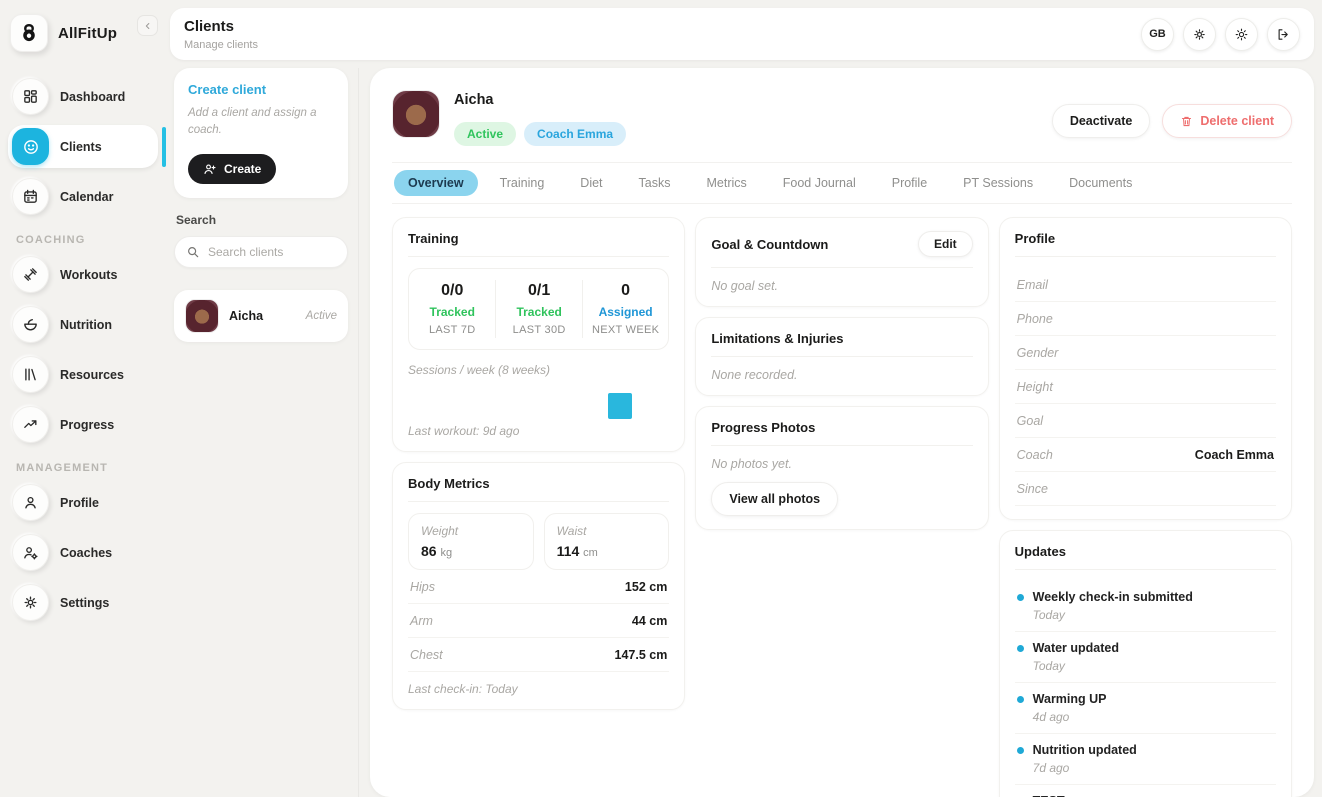 This screenshot has height=797, width=1322. What do you see at coordinates (164, 147) in the screenshot?
I see `active-indicator` at bounding box center [164, 147].